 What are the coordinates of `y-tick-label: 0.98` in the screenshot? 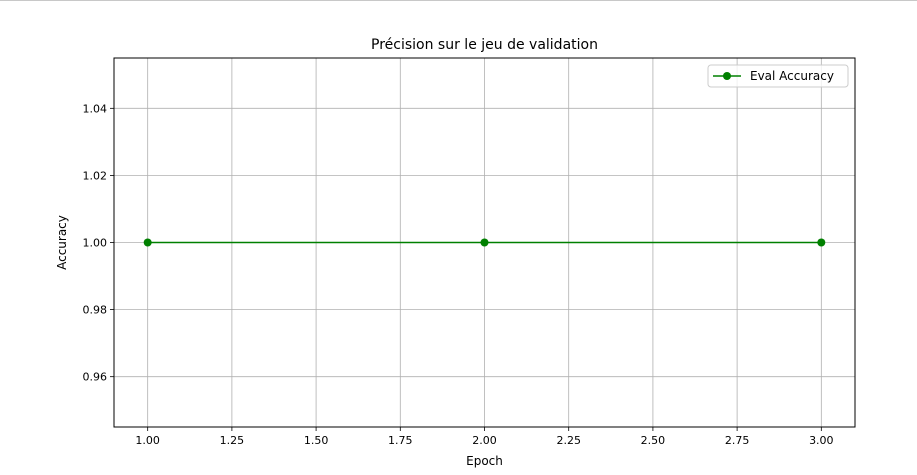 It's located at (95, 310).